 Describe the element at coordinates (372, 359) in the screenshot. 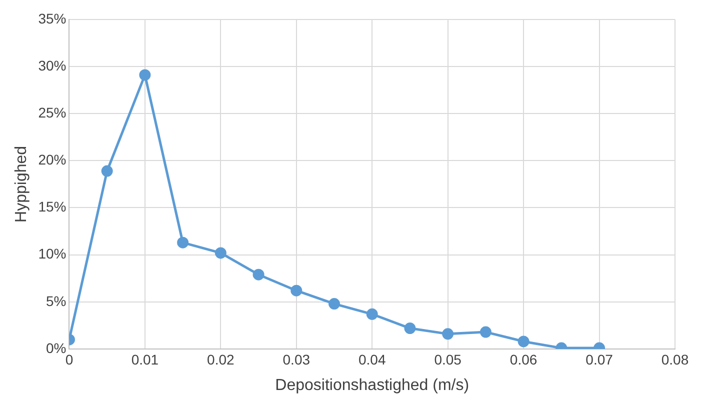

I see `x-tick-label: 0.04` at that location.